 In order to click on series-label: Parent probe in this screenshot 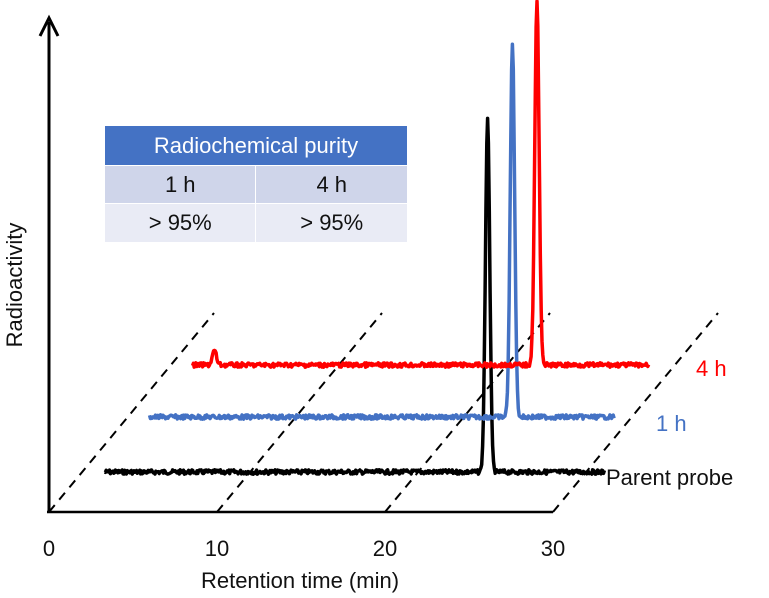, I will do `click(669, 477)`.